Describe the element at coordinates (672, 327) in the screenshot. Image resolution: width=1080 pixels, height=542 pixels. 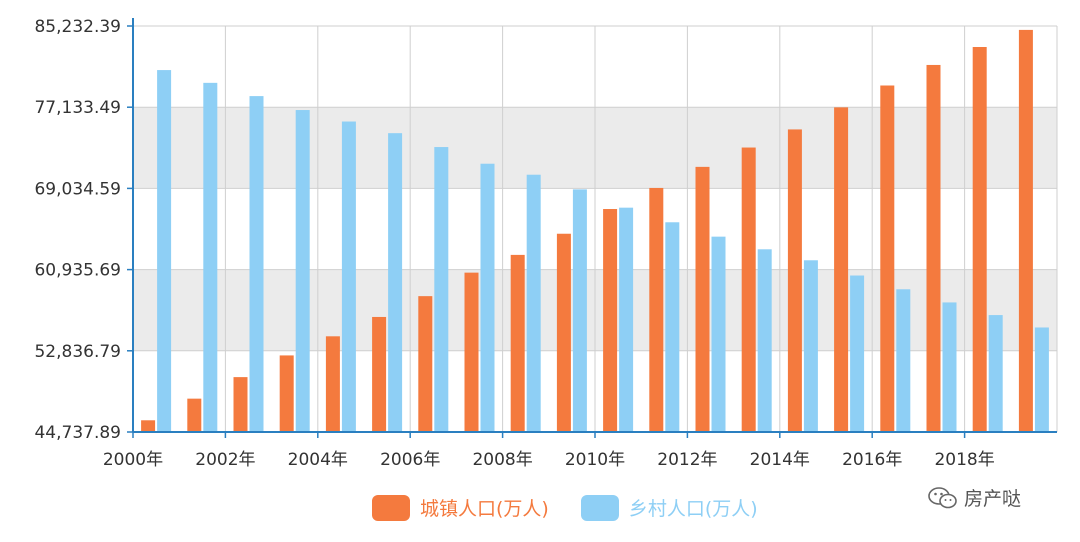
I see `bar-rural-2011` at that location.